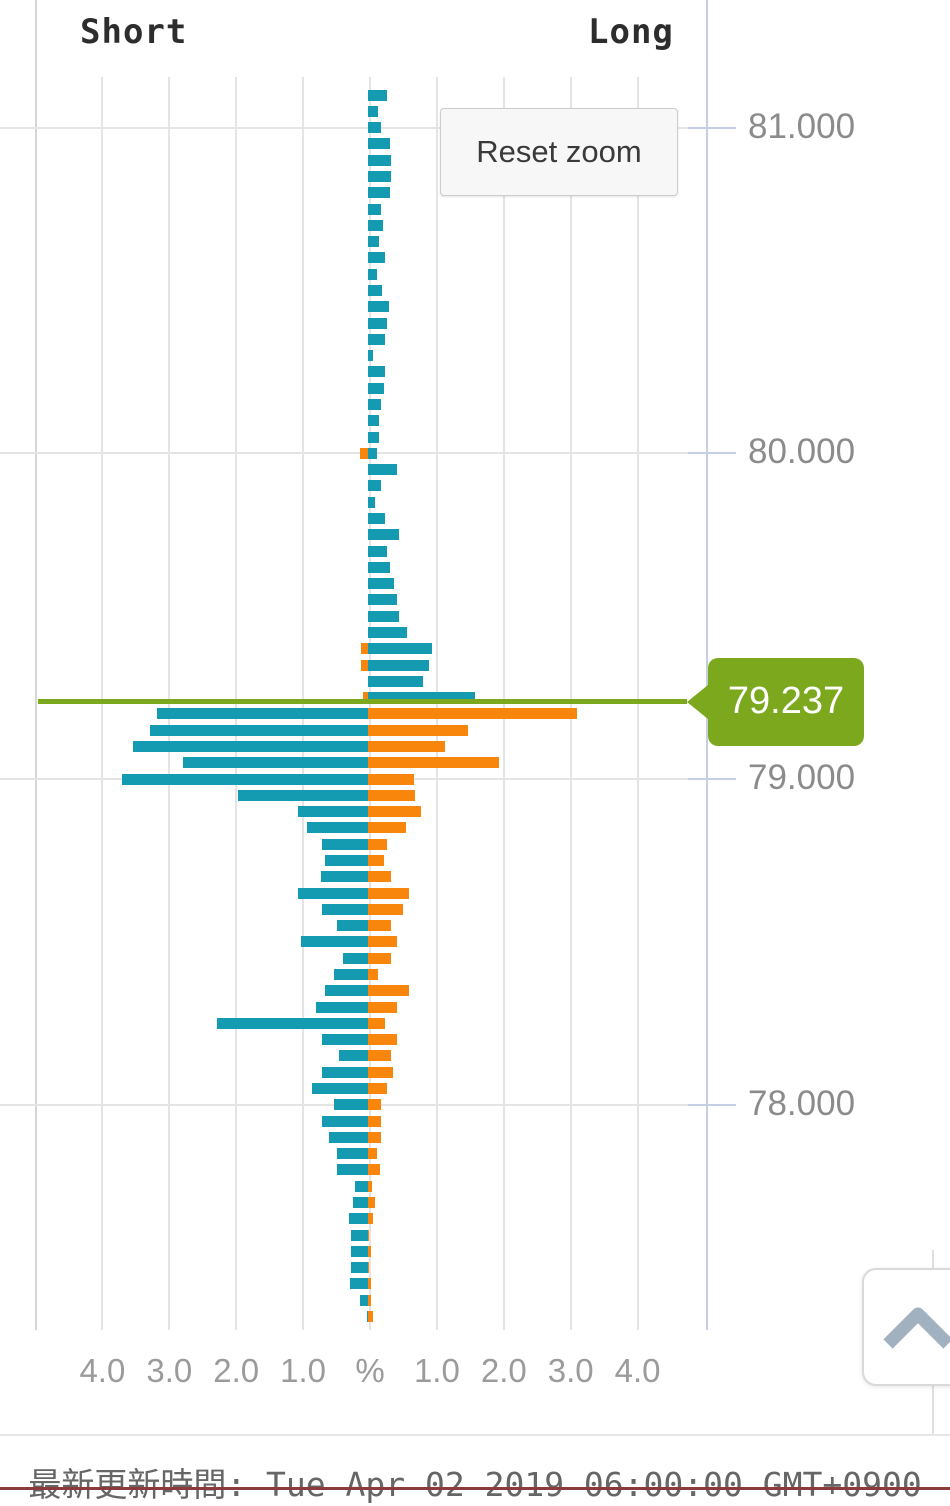  What do you see at coordinates (102, 1370) in the screenshot?
I see `x-axis-label: 4.0` at bounding box center [102, 1370].